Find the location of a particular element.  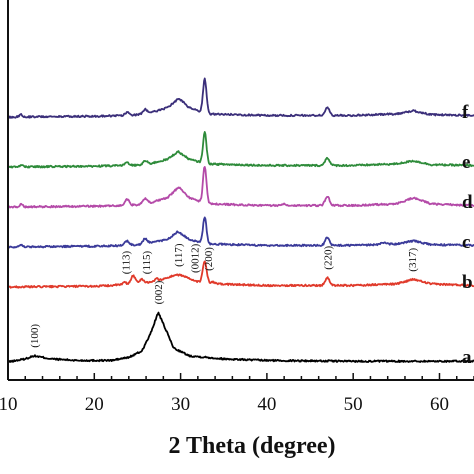

x-tick-label: 60 is located at coordinates (439, 404).